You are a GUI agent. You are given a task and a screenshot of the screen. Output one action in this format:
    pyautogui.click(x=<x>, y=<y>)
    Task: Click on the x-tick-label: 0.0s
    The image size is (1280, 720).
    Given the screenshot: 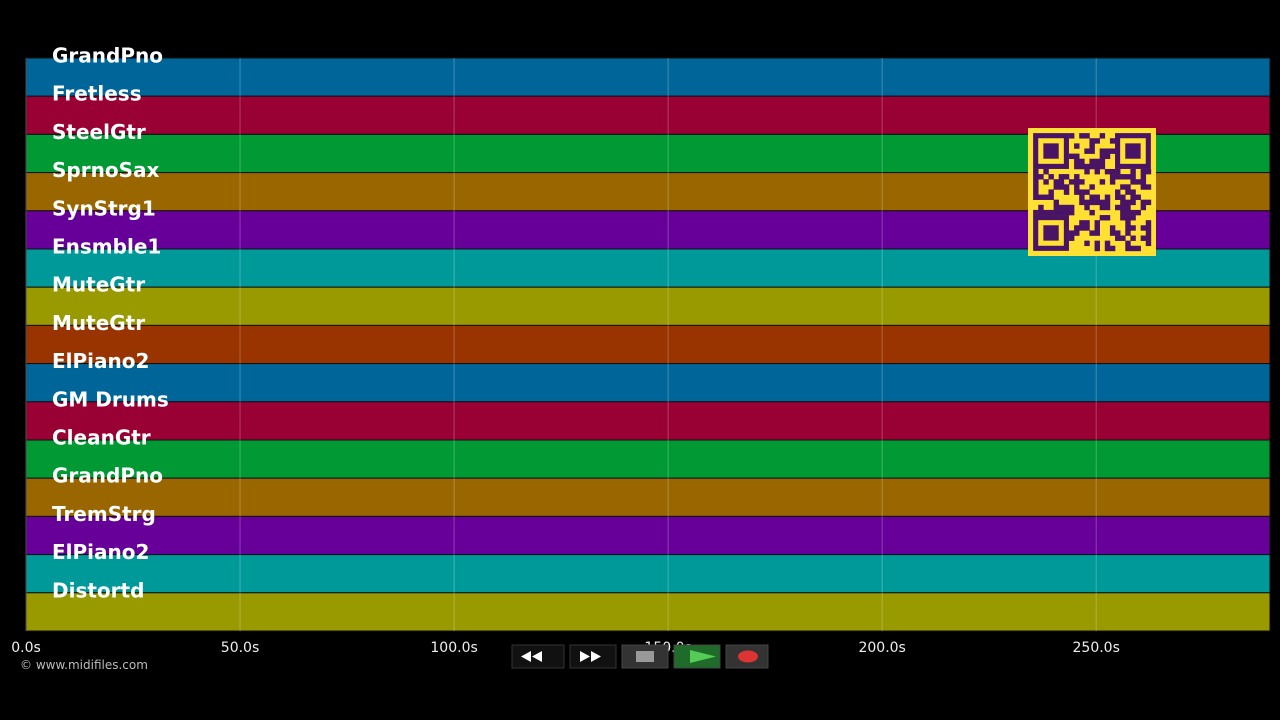 What is the action you would take?
    pyautogui.click(x=26, y=648)
    